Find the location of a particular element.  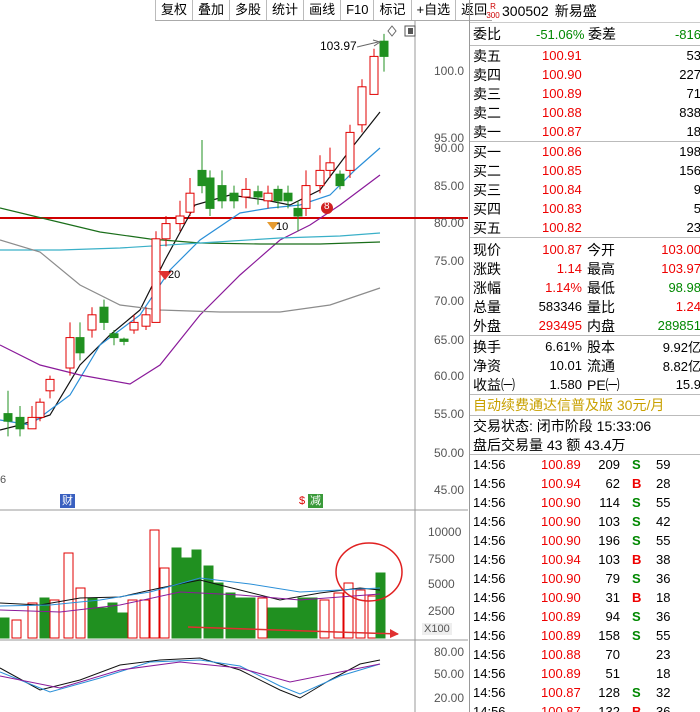

buy-volume: 156 is located at coordinates (689, 170).